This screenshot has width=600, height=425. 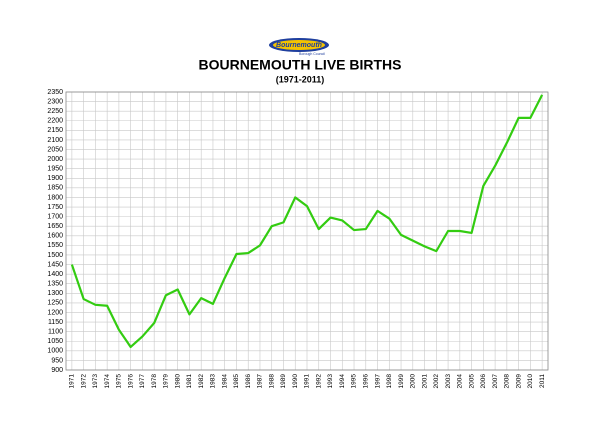 I want to click on x-tick-label: 1978, so click(x=154, y=381).